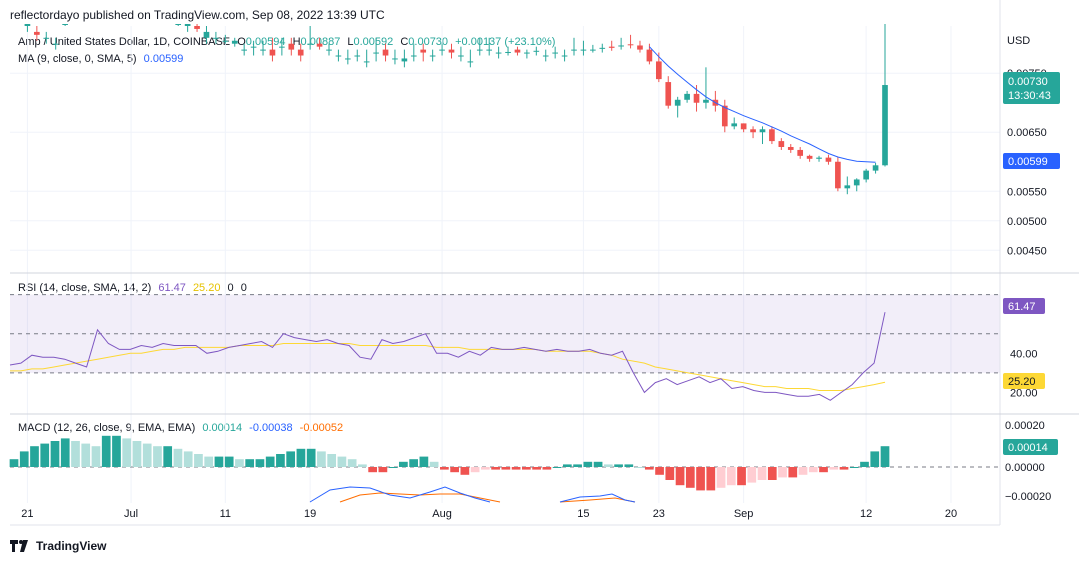 The height and width of the screenshot is (563, 1079). Describe the element at coordinates (124, 42) in the screenshot. I see `symbol-label: Amp / United States Dollar, 1D, COINBASE` at that location.